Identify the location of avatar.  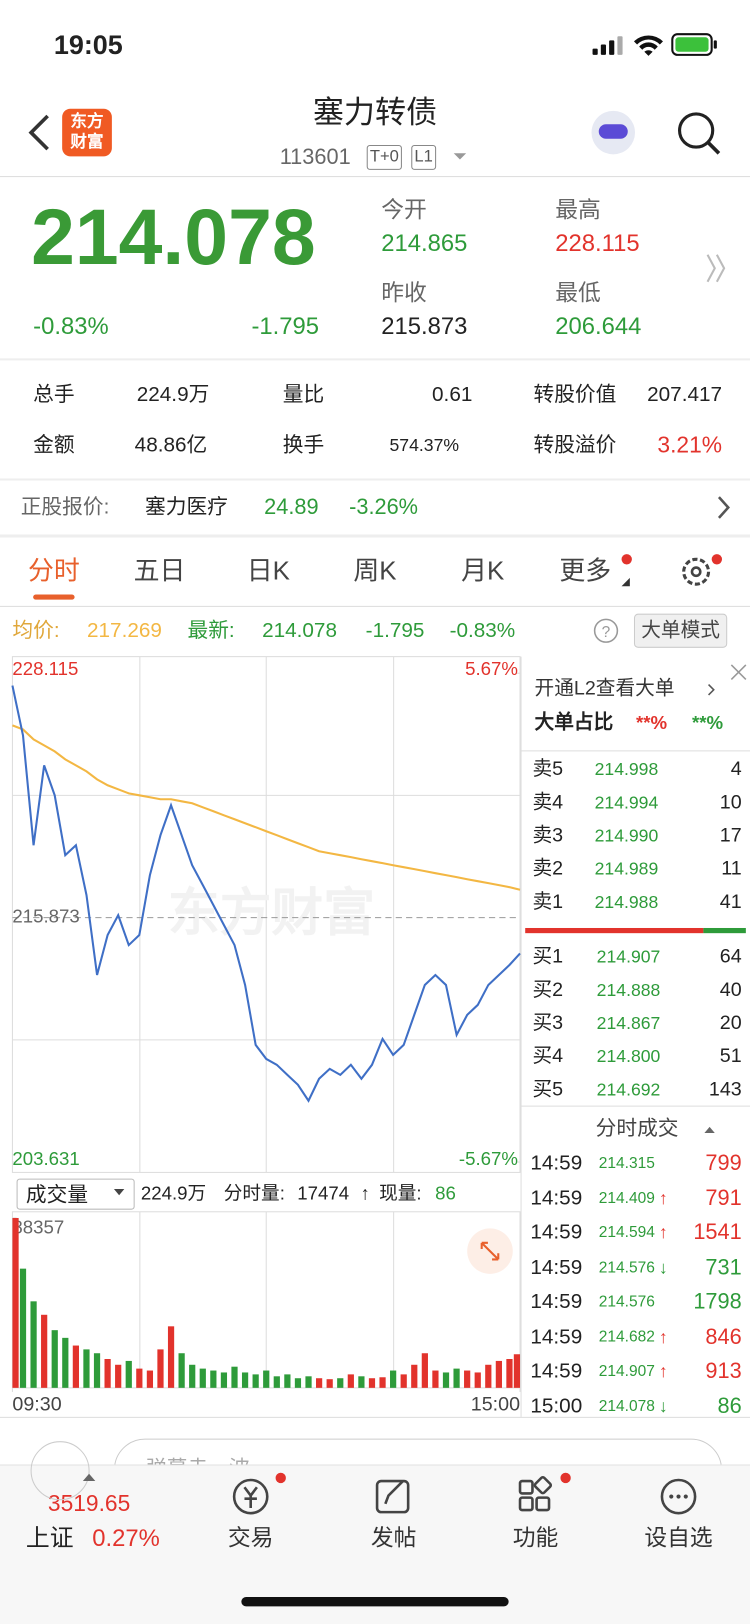
(613, 132).